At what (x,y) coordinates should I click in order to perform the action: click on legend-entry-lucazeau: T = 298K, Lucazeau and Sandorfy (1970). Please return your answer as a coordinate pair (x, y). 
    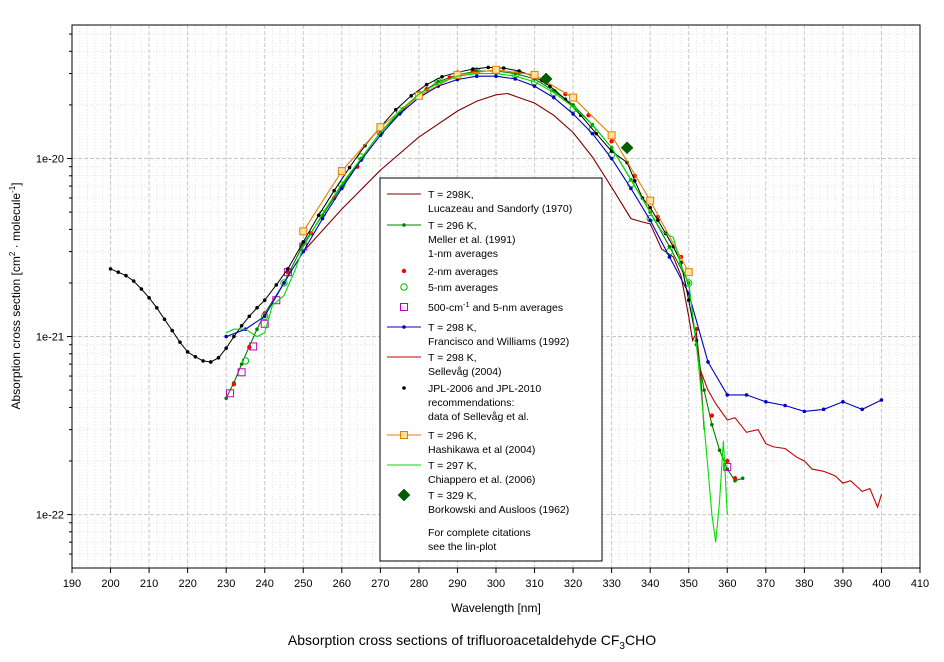
    Looking at the image, I should click on (479, 202).